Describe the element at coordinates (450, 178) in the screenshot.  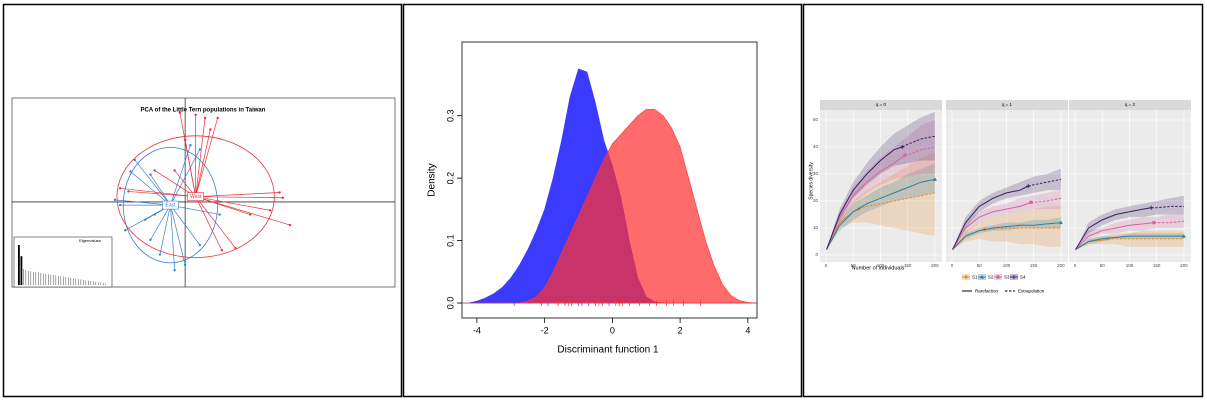
I see `y-tick-label: 0.2` at that location.